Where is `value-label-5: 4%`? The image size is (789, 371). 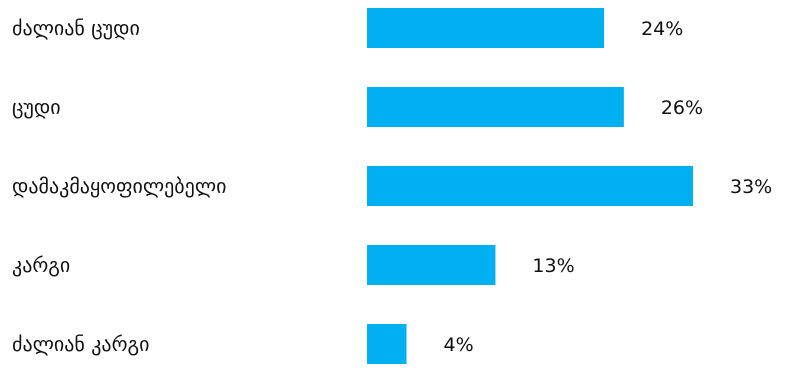 value-label-5: 4% is located at coordinates (459, 345).